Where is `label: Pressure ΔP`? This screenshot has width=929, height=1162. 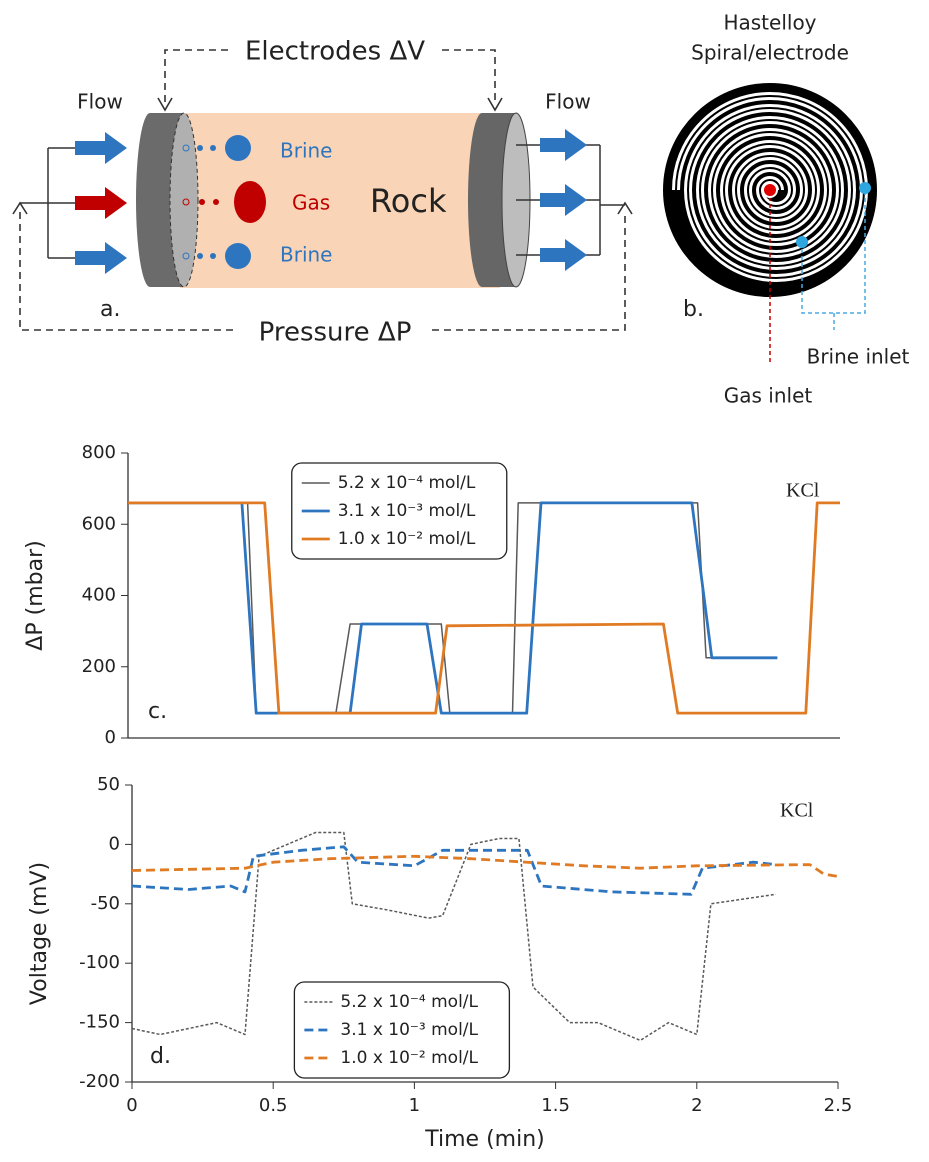
label: Pressure ΔP is located at coordinates (335, 333).